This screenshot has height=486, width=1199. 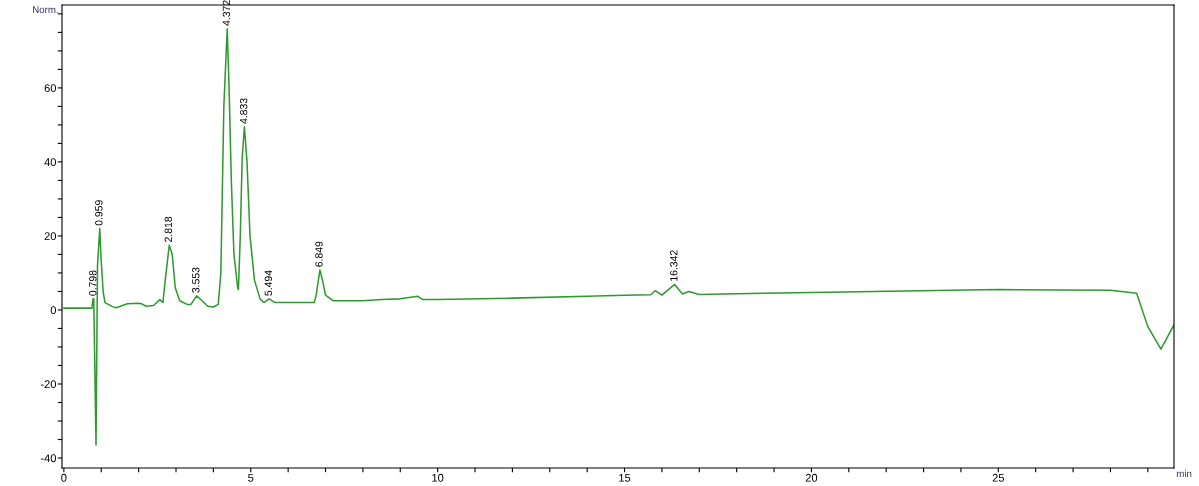 I want to click on annotation: 4.833, so click(x=243, y=111).